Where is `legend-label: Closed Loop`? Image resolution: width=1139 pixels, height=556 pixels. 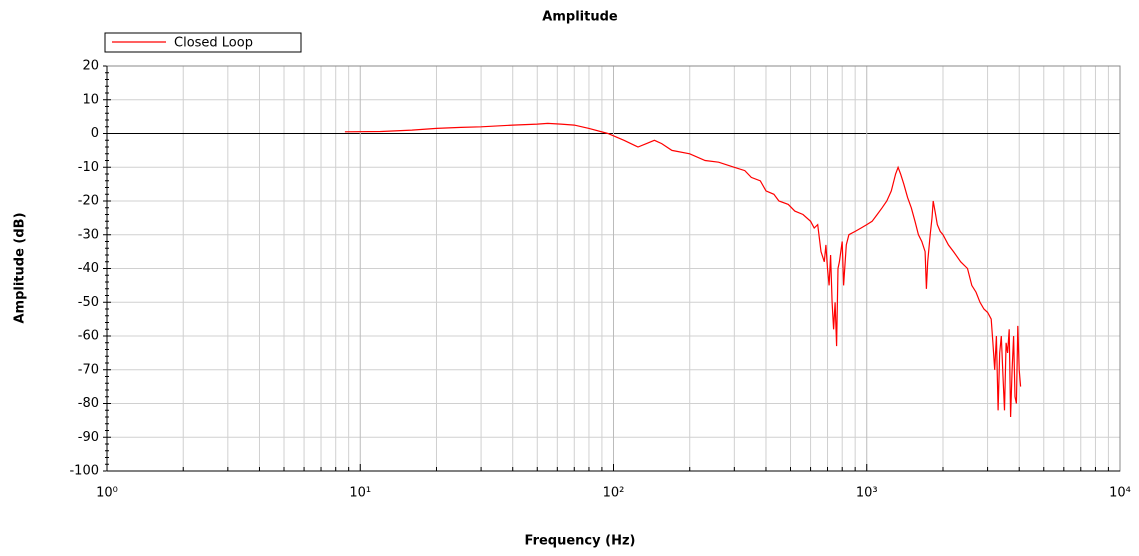 legend-label: Closed Loop is located at coordinates (213, 43).